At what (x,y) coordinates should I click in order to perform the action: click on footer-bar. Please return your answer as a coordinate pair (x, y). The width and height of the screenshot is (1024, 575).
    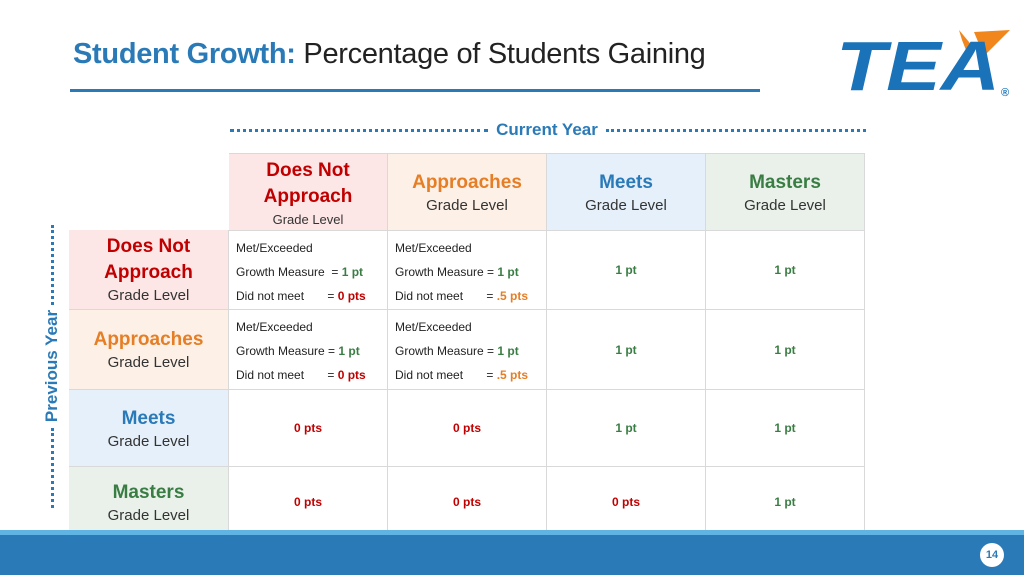
    Looking at the image, I should click on (512, 555).